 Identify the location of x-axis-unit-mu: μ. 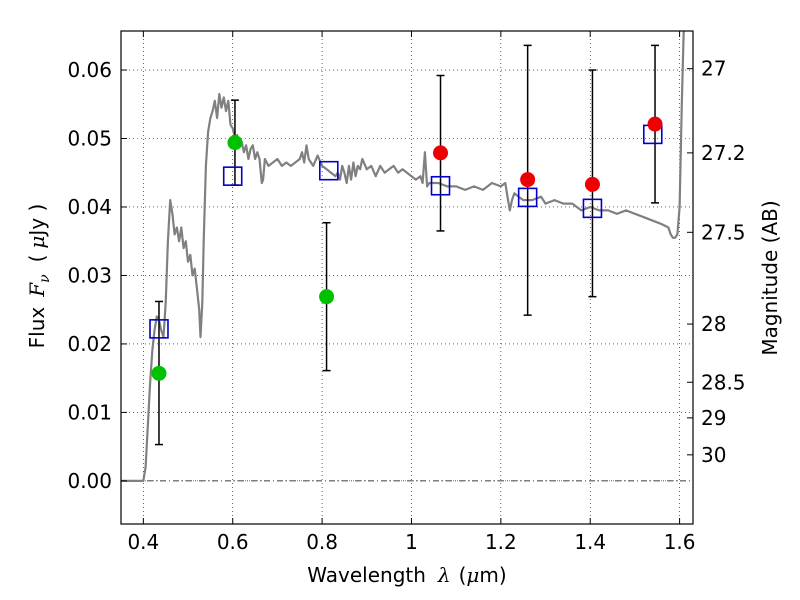
(472, 575).